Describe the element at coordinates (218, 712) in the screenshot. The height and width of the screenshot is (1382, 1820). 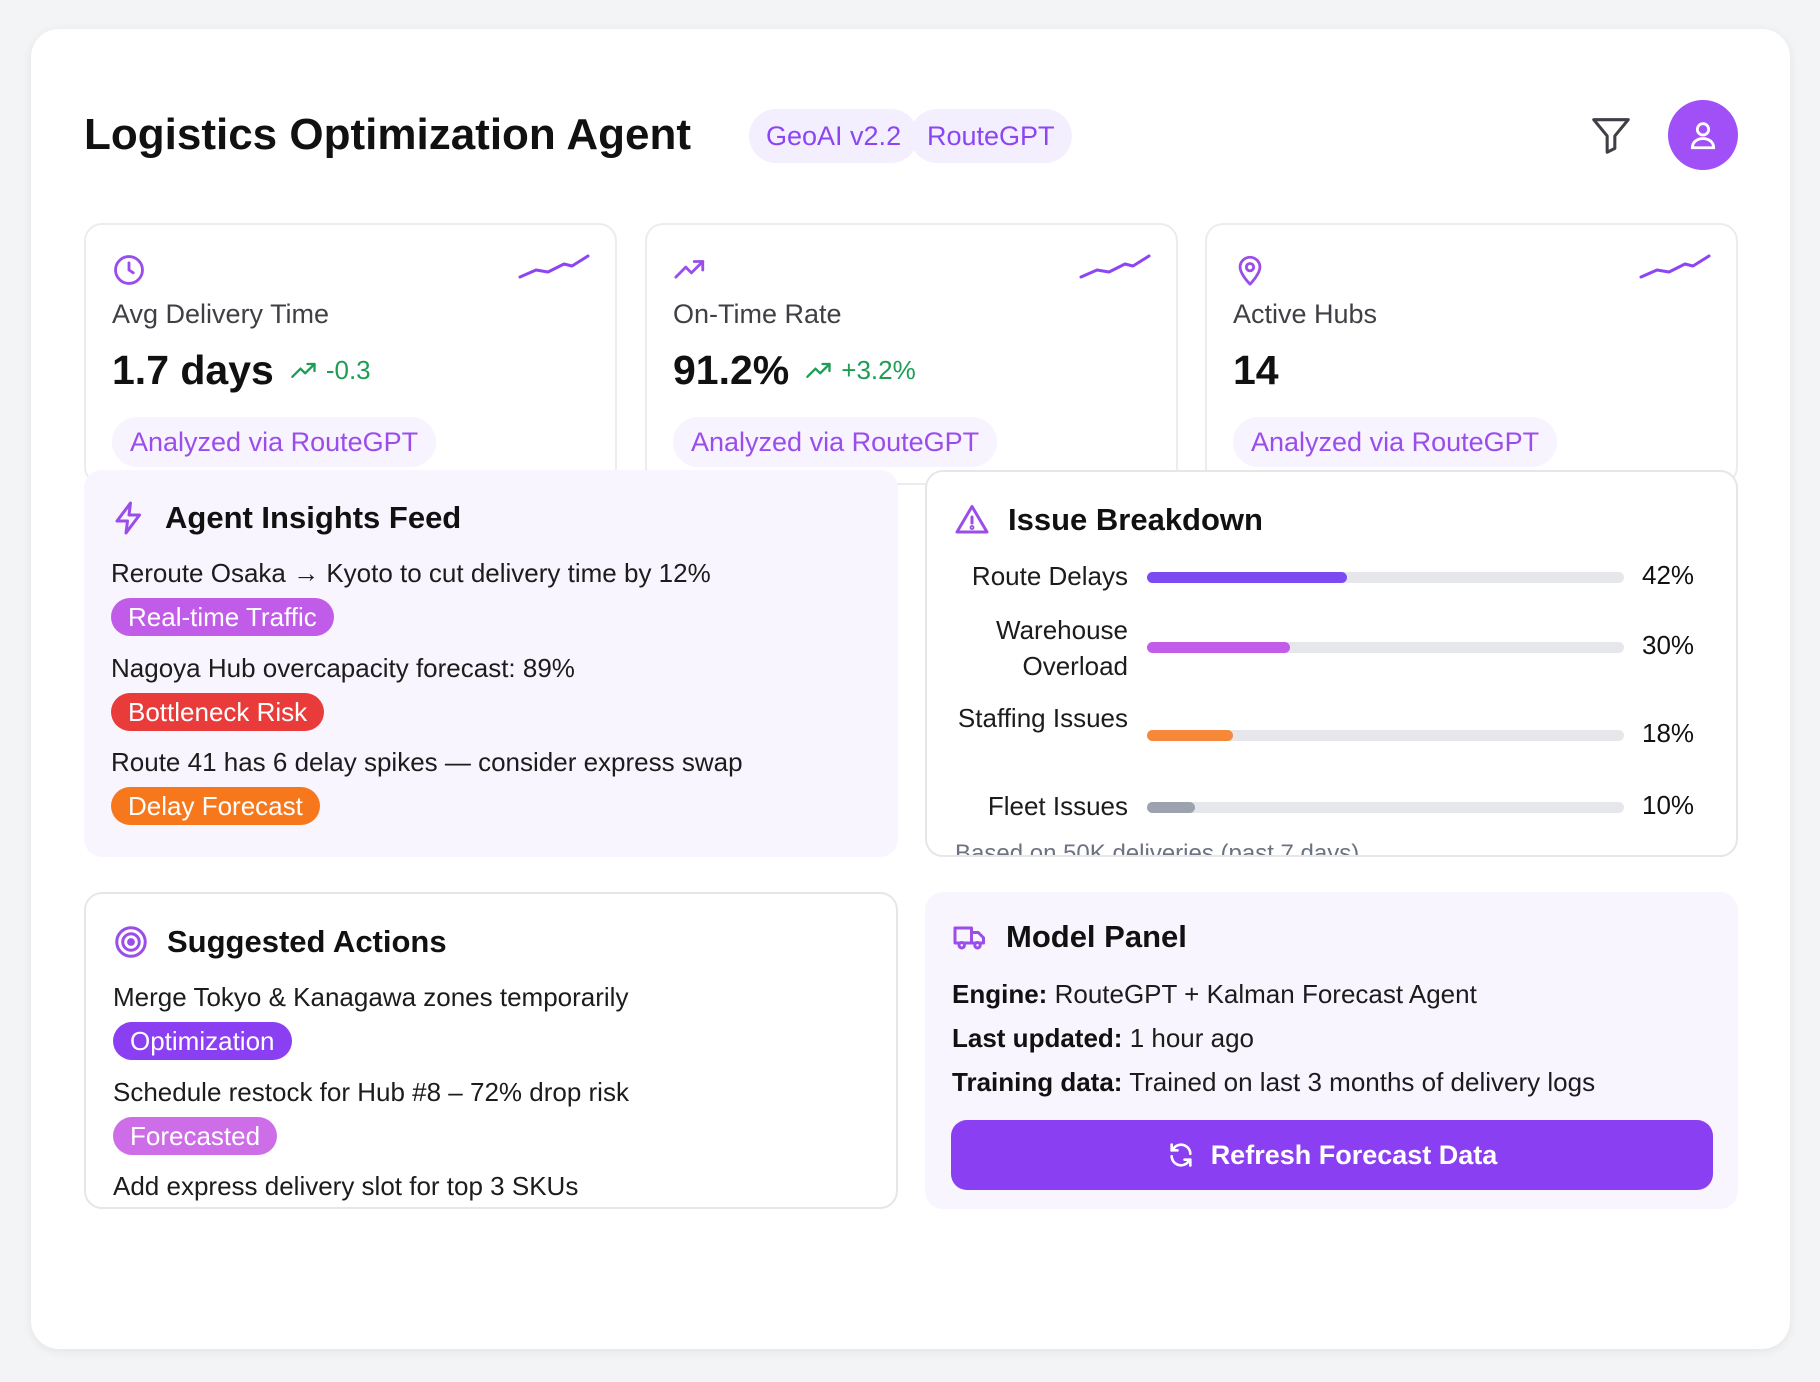
I see `insight-tag: Bottleneck Risk` at that location.